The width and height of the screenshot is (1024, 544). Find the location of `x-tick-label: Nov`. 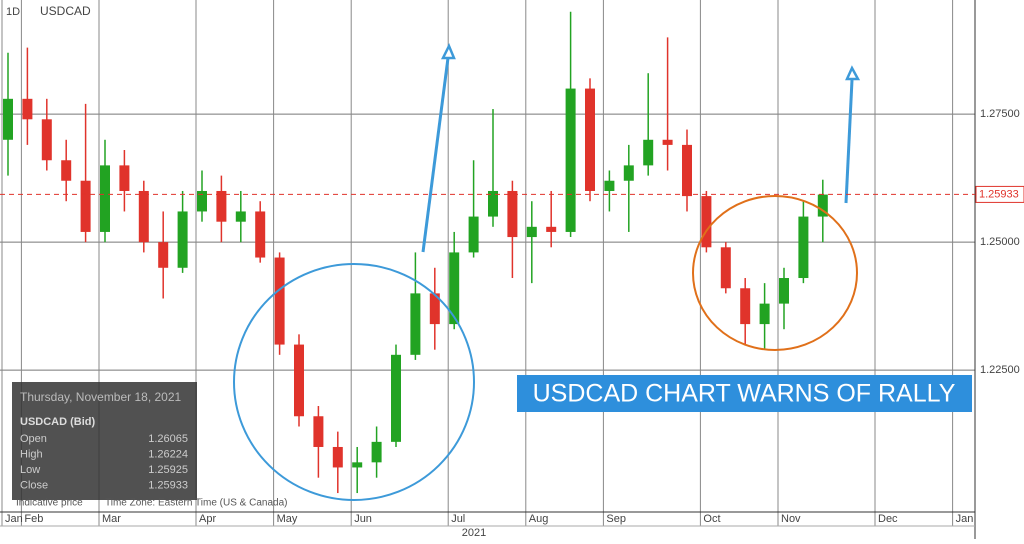

x-tick-label: Nov is located at coordinates (791, 519).